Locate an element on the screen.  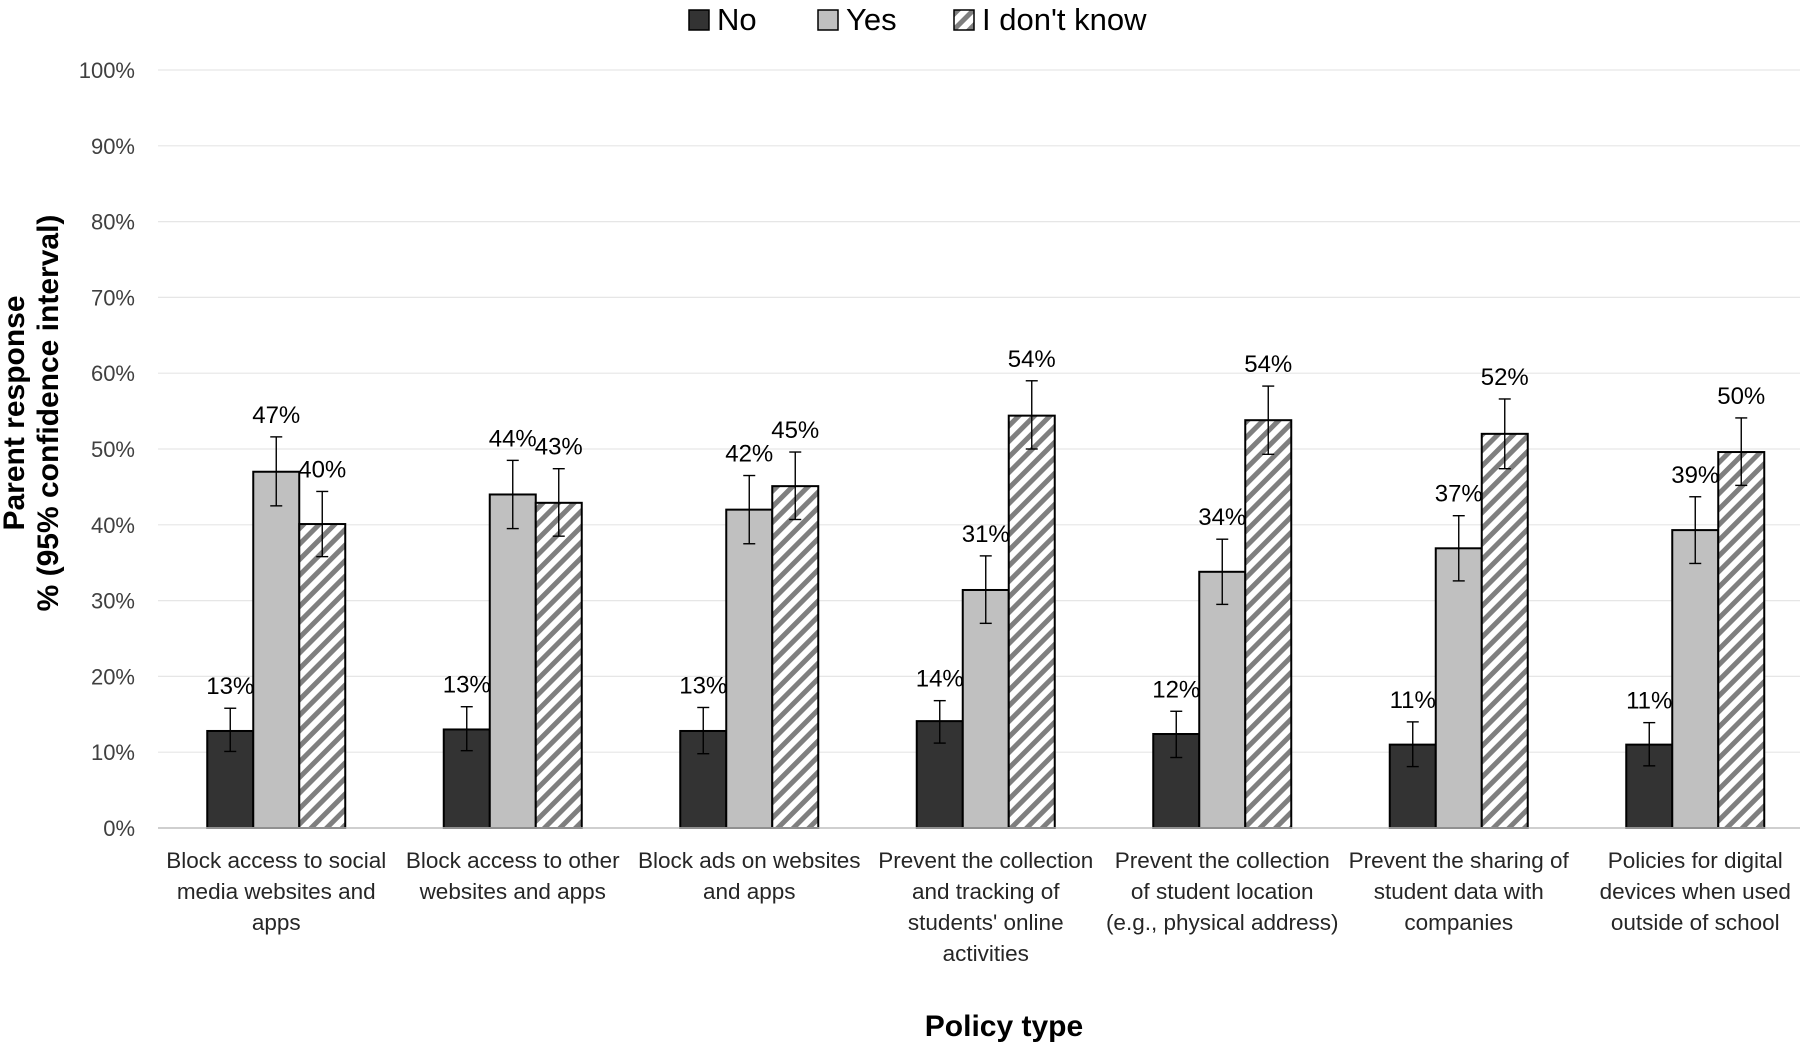
y-tick-label: 20% is located at coordinates (113, 676).